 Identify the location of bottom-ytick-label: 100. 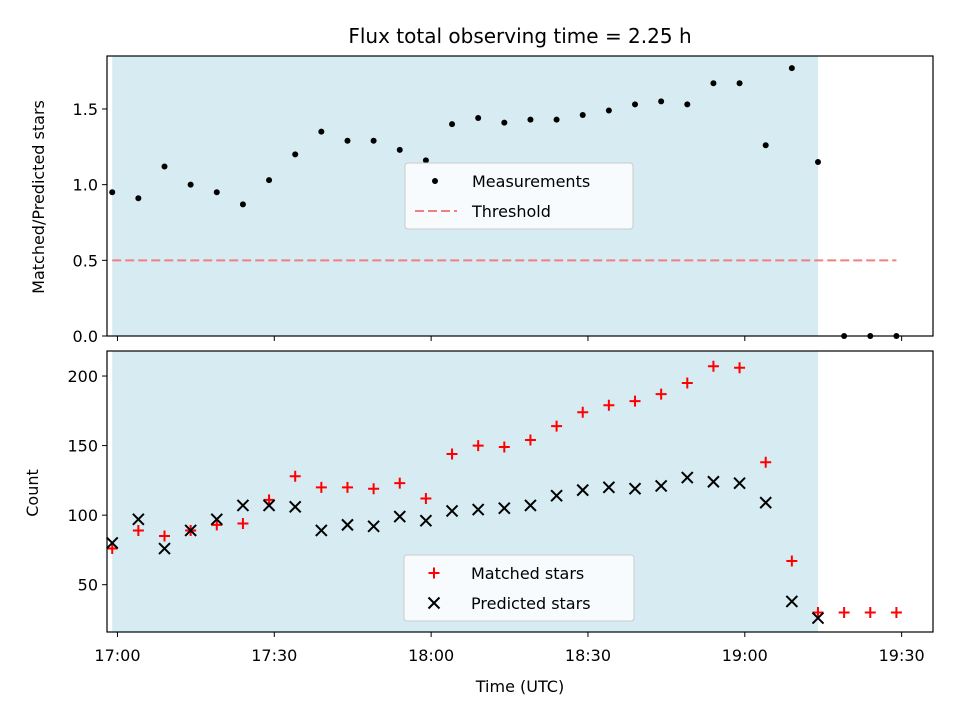
(82, 515).